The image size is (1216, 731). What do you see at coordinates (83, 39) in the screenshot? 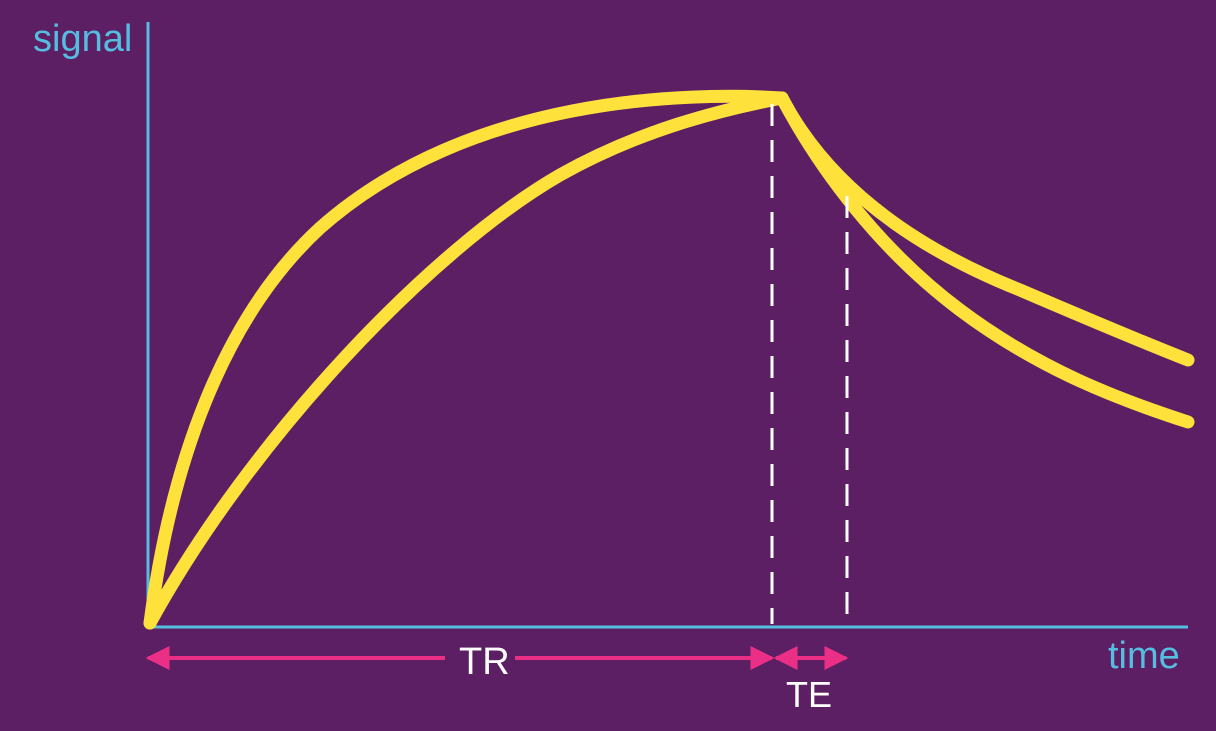
I see `y-axis-label: signal` at bounding box center [83, 39].